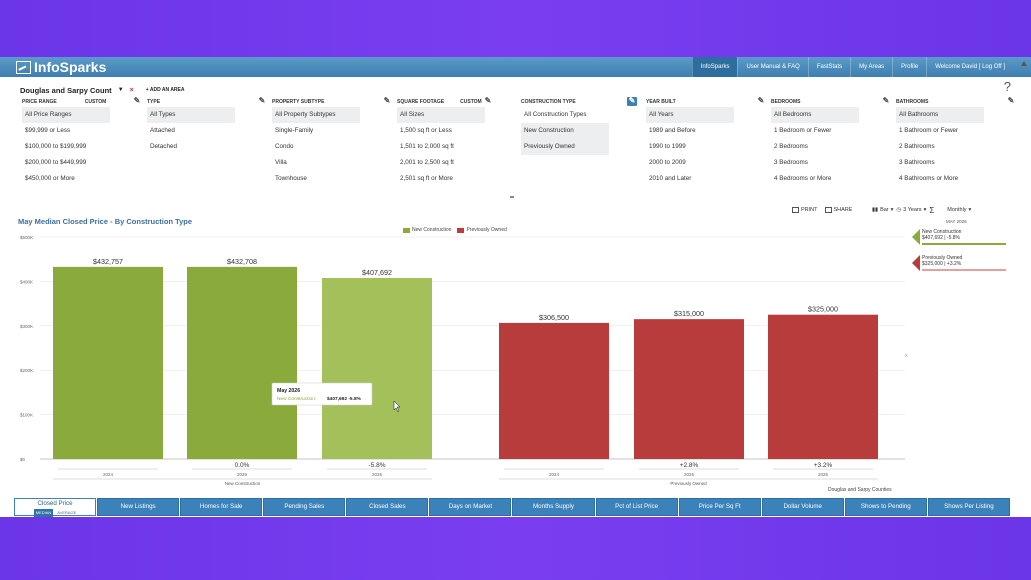 The image size is (1031, 580). Describe the element at coordinates (432, 230) in the screenshot. I see `legend-label: New Construction` at that location.